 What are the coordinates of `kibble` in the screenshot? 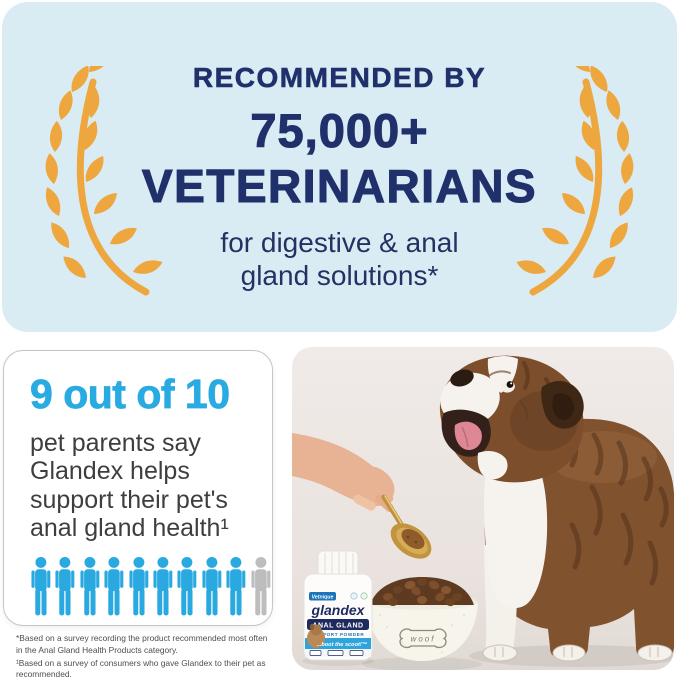 It's located at (422, 592).